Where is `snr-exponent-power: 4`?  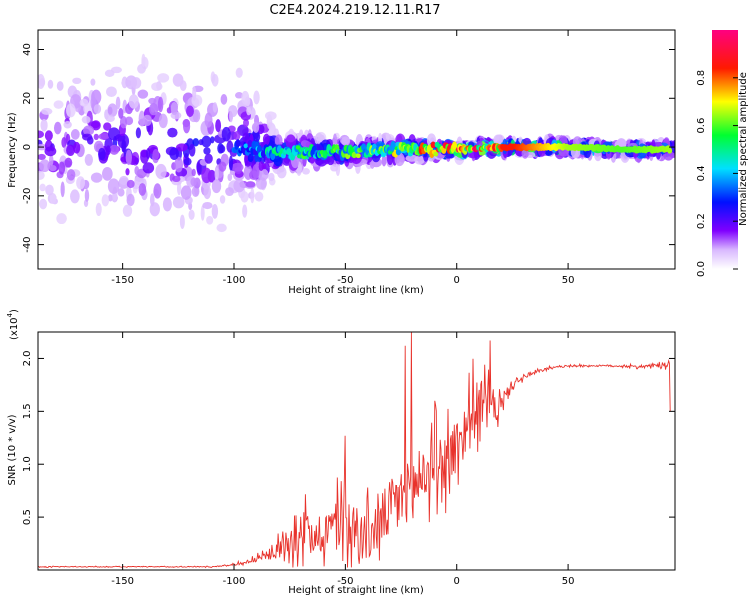
snr-exponent-power: 4 is located at coordinates (10, 314).